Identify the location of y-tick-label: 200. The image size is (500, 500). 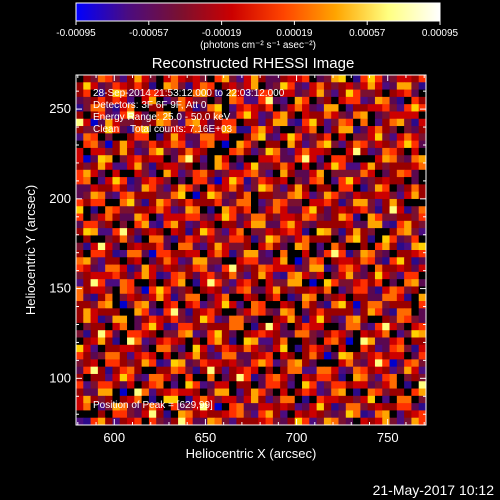
(60, 198).